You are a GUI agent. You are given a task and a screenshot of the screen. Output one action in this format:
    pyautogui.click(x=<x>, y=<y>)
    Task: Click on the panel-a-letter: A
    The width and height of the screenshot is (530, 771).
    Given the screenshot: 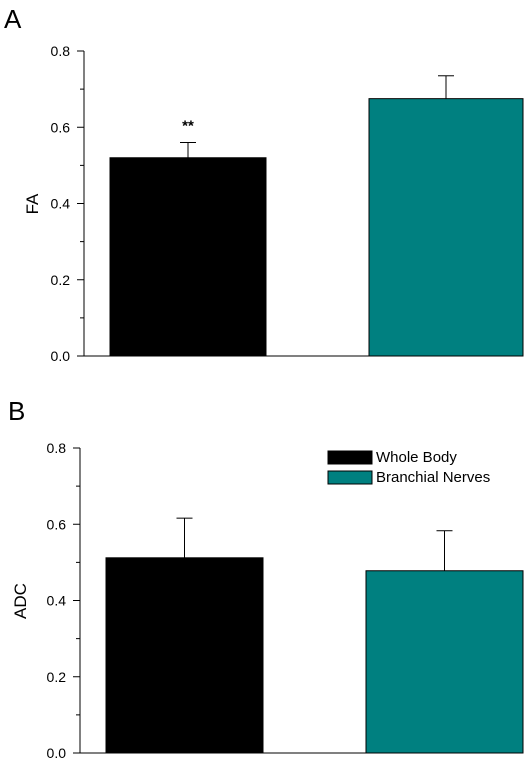 What is the action you would take?
    pyautogui.click(x=13, y=19)
    